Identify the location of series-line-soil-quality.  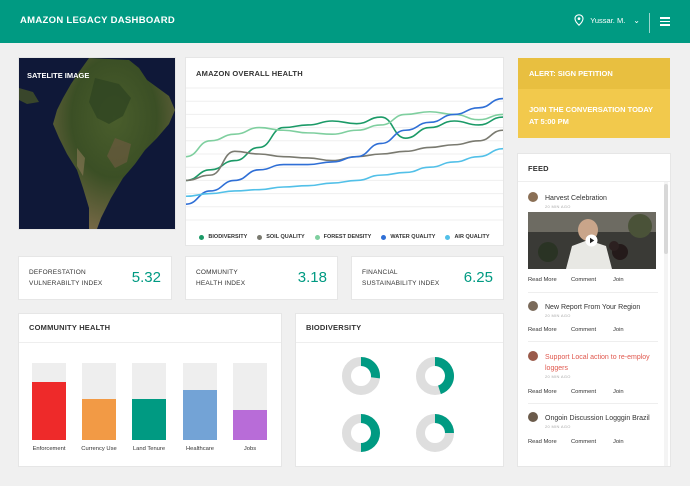
(344, 155).